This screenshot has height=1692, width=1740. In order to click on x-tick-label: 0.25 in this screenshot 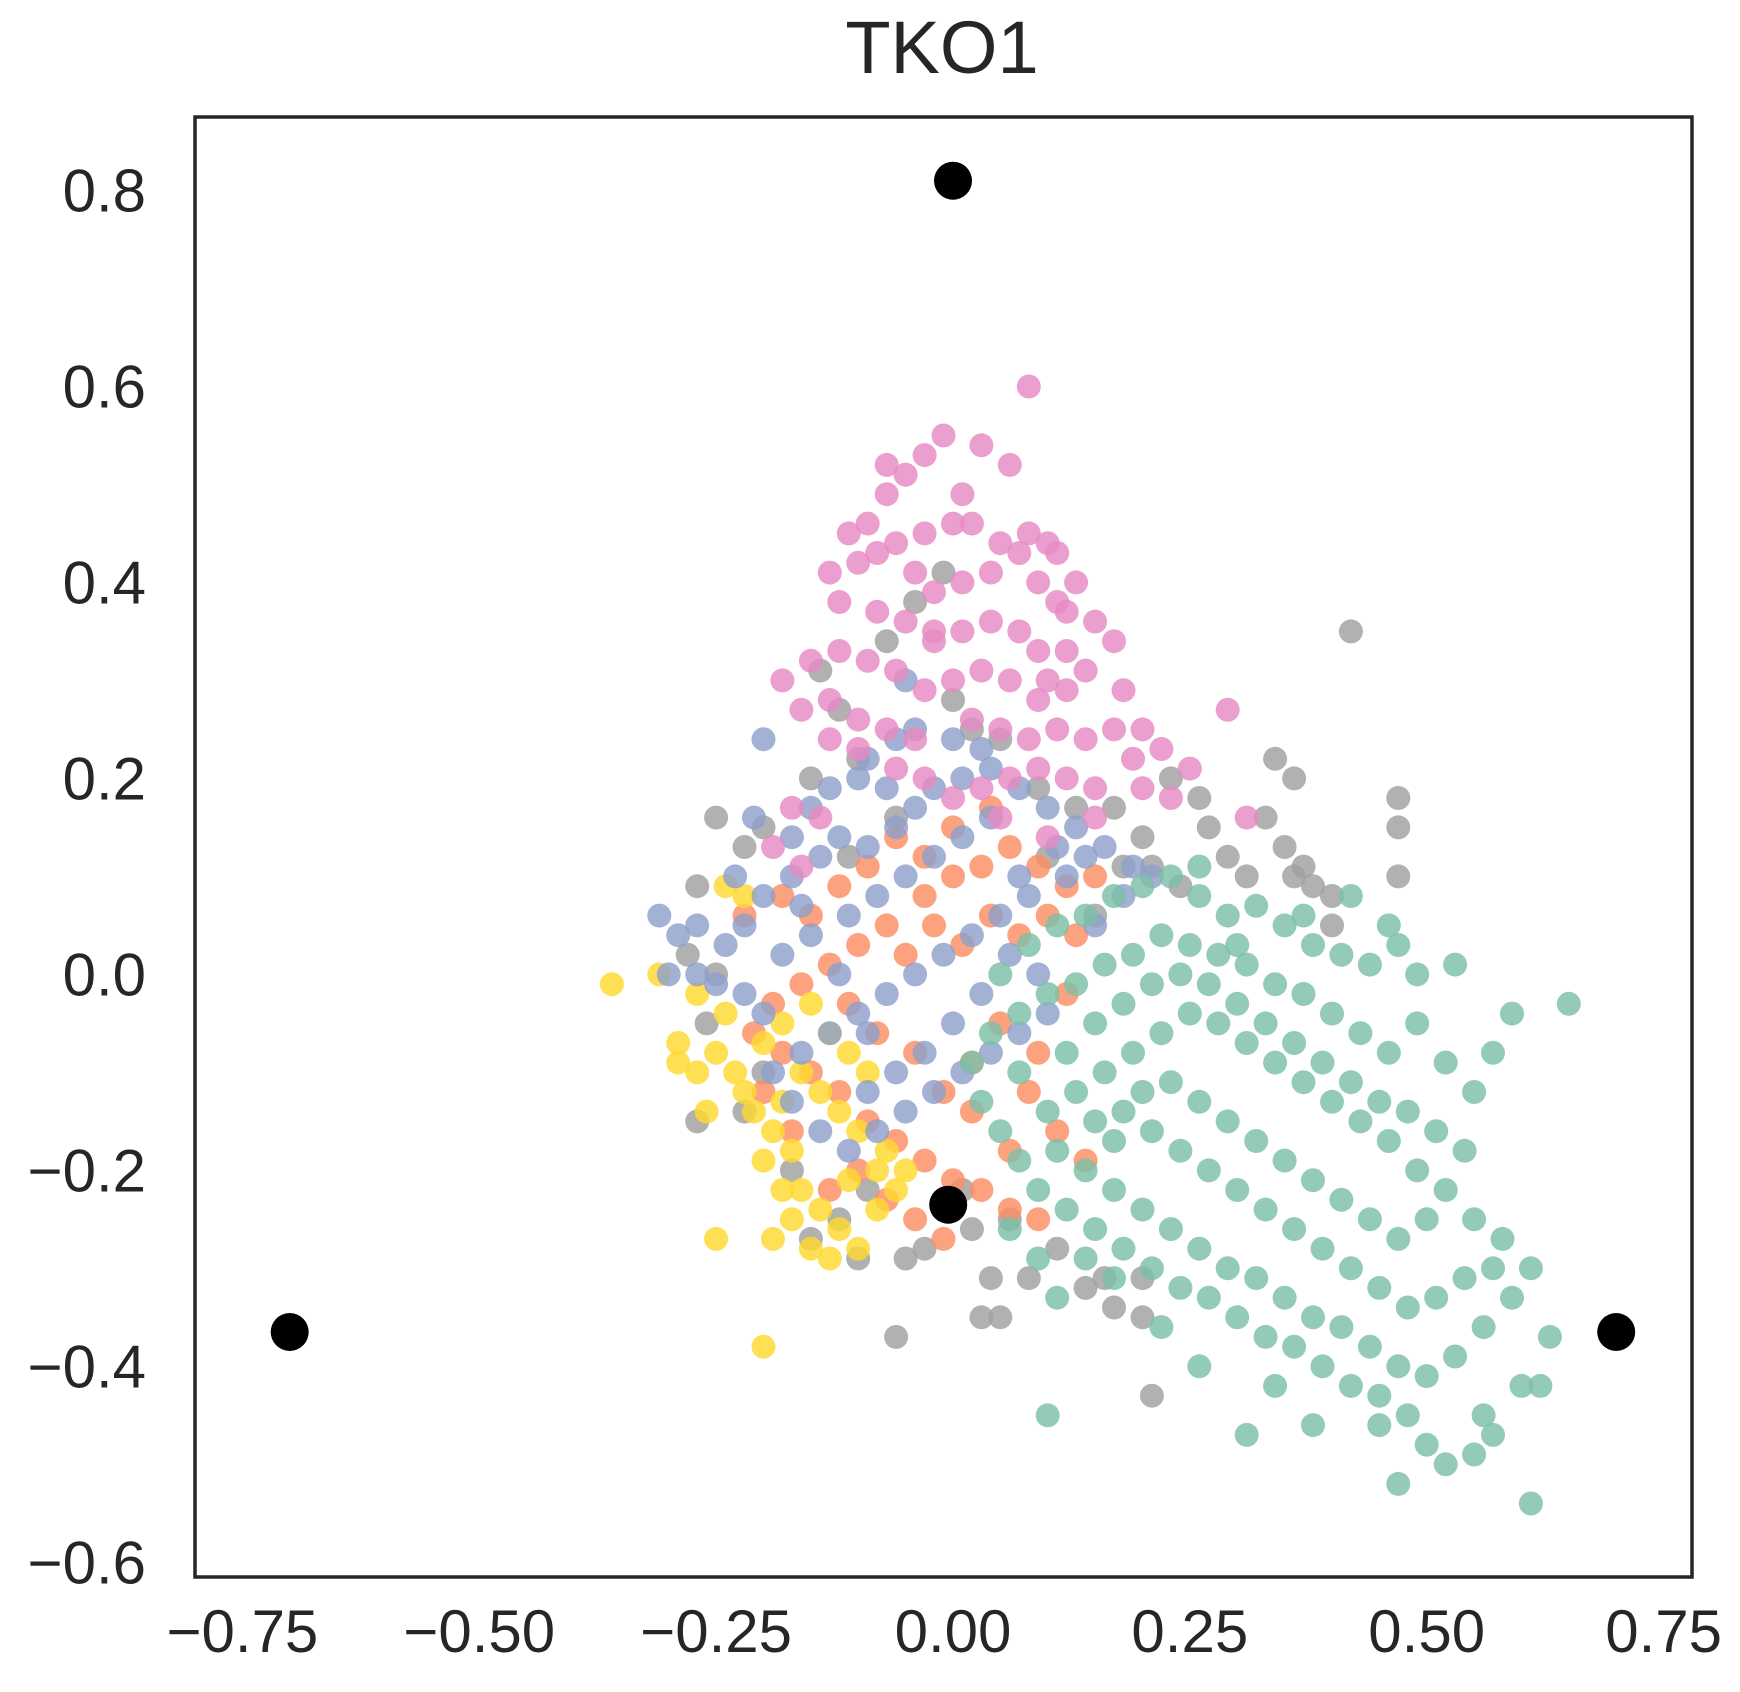, I will do `click(1189, 1631)`.